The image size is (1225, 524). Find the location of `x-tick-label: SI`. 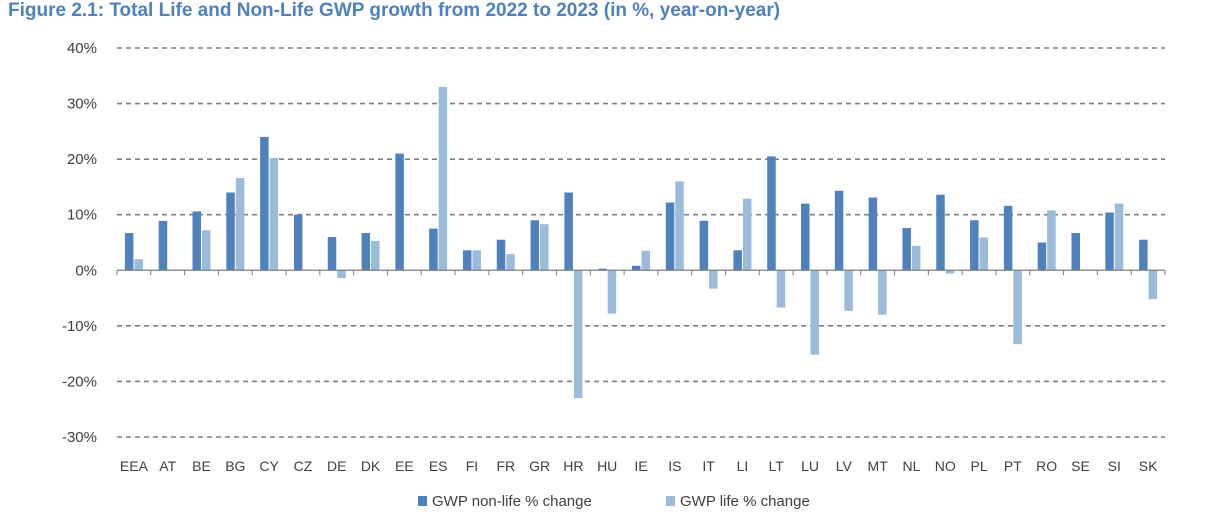

x-tick-label: SI is located at coordinates (1114, 466).